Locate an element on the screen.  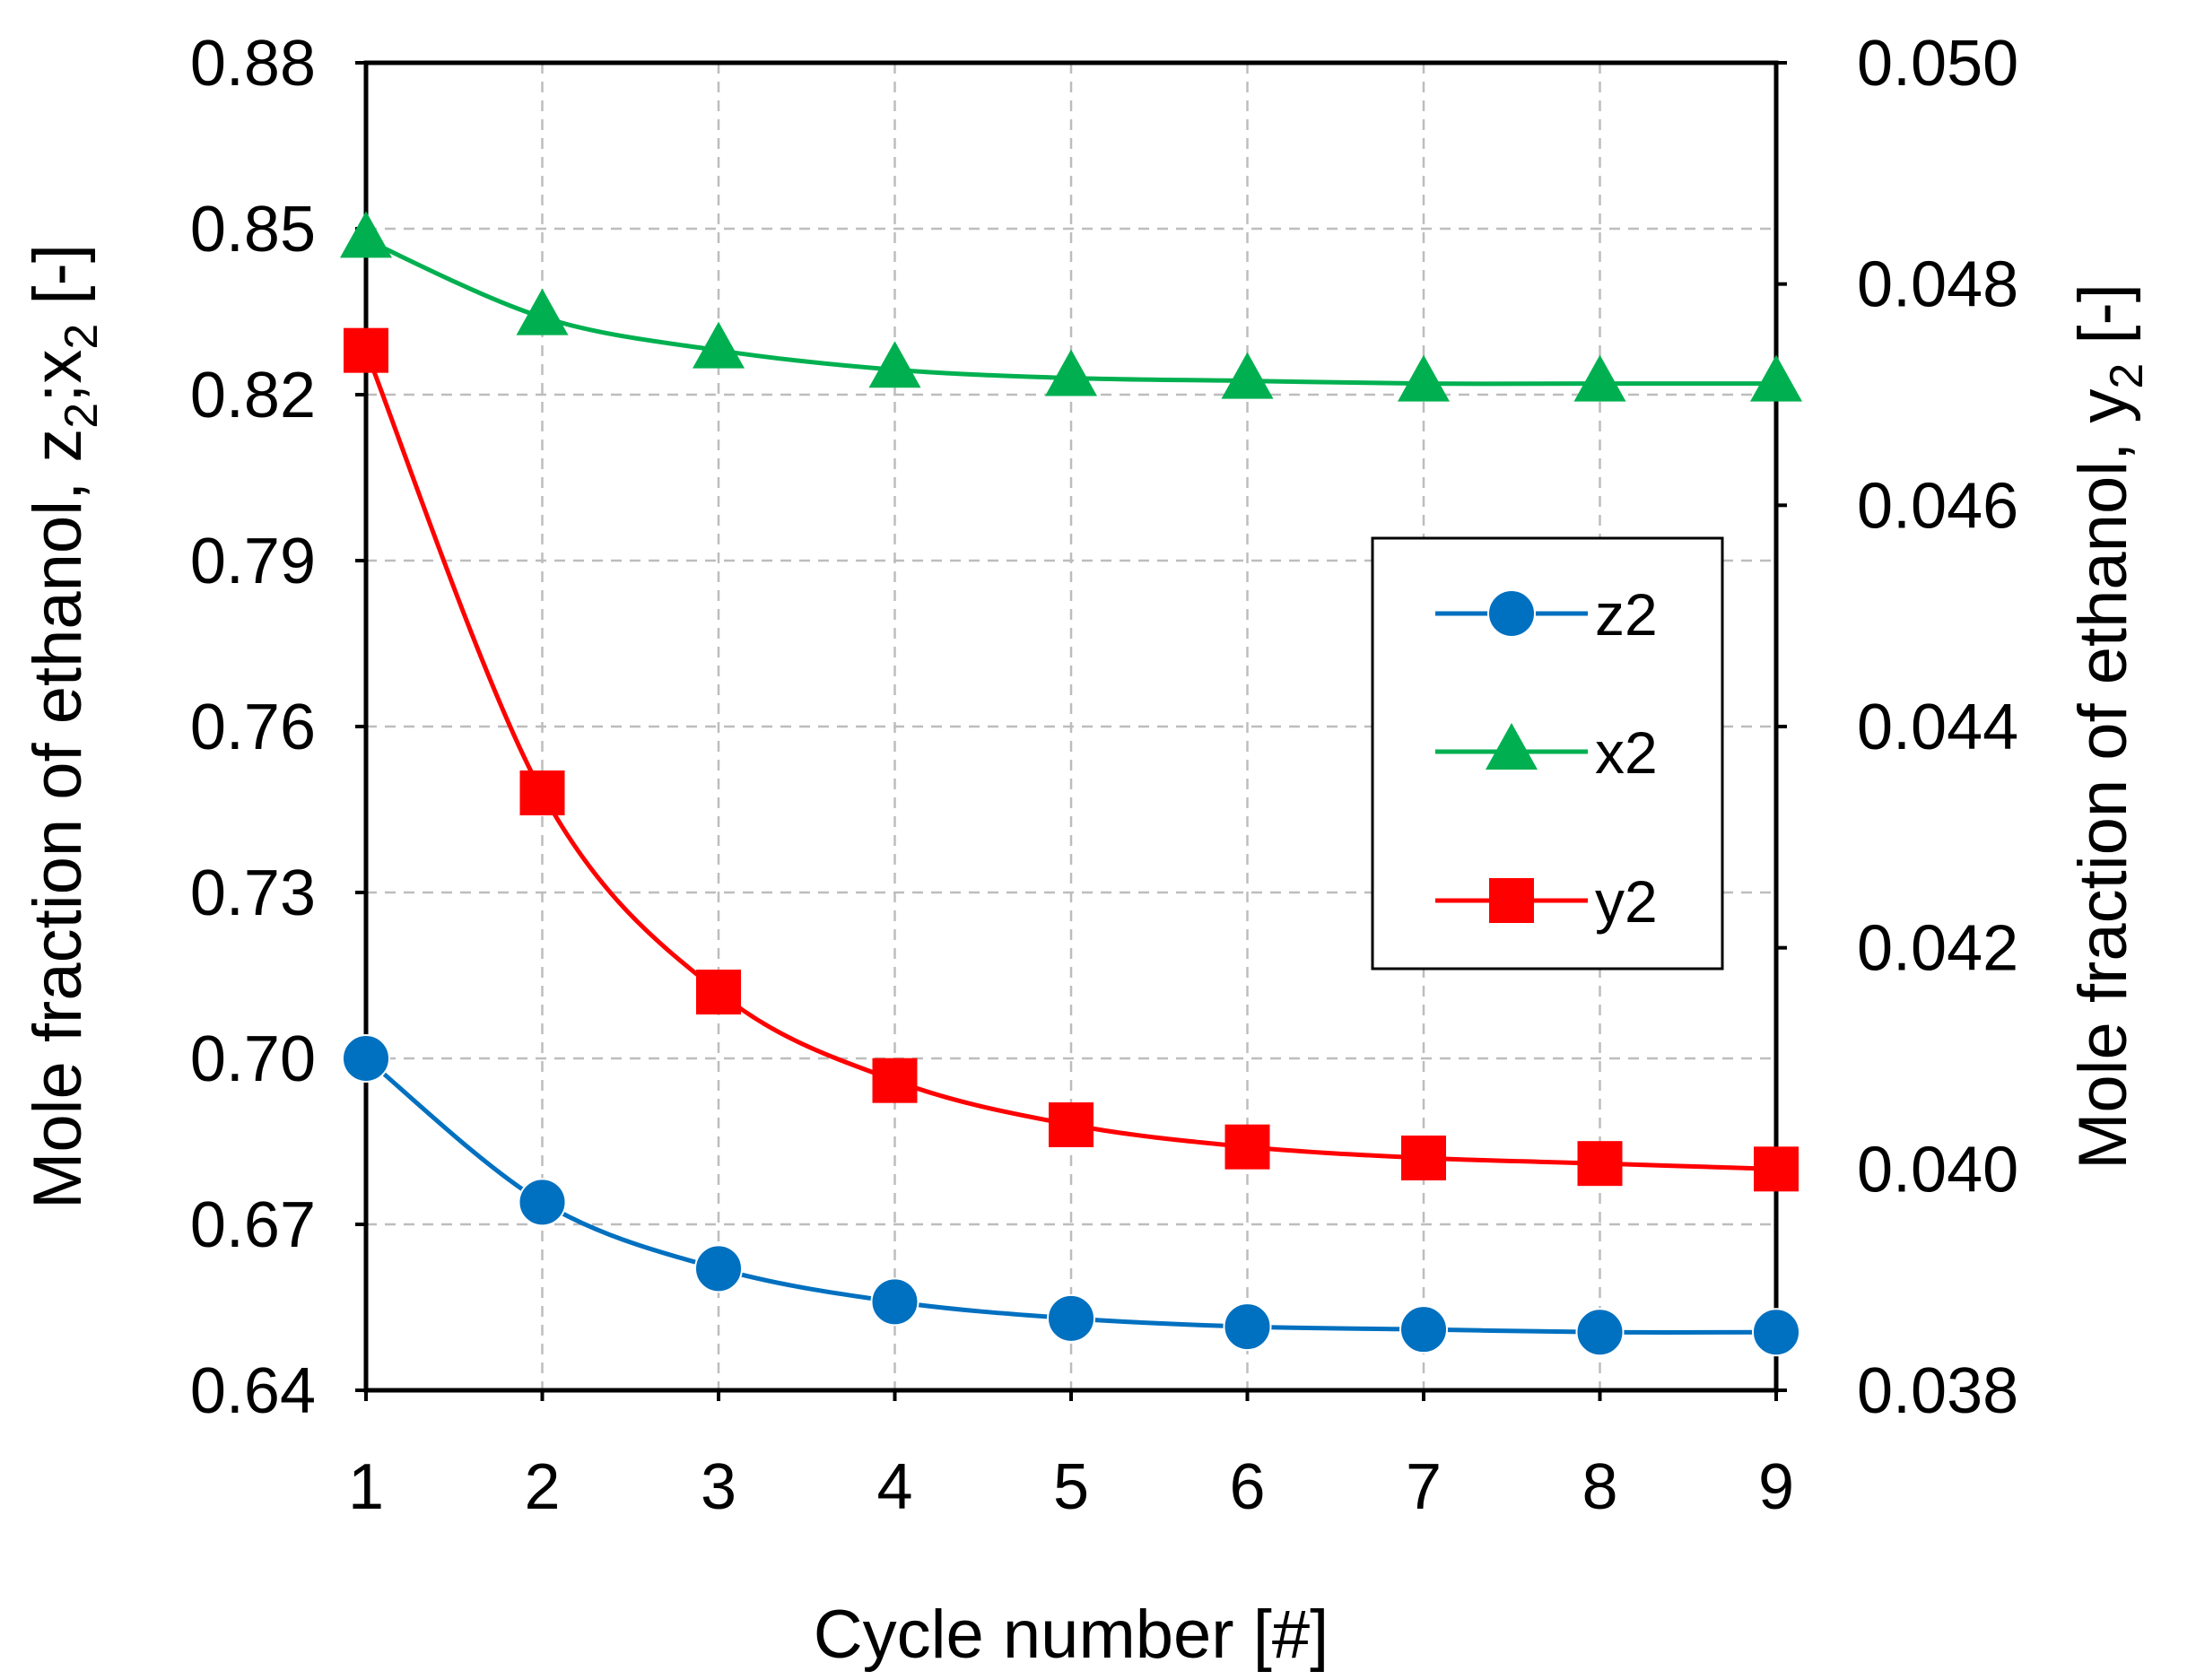
y-left-tick-label: 0.82 is located at coordinates (253, 396).